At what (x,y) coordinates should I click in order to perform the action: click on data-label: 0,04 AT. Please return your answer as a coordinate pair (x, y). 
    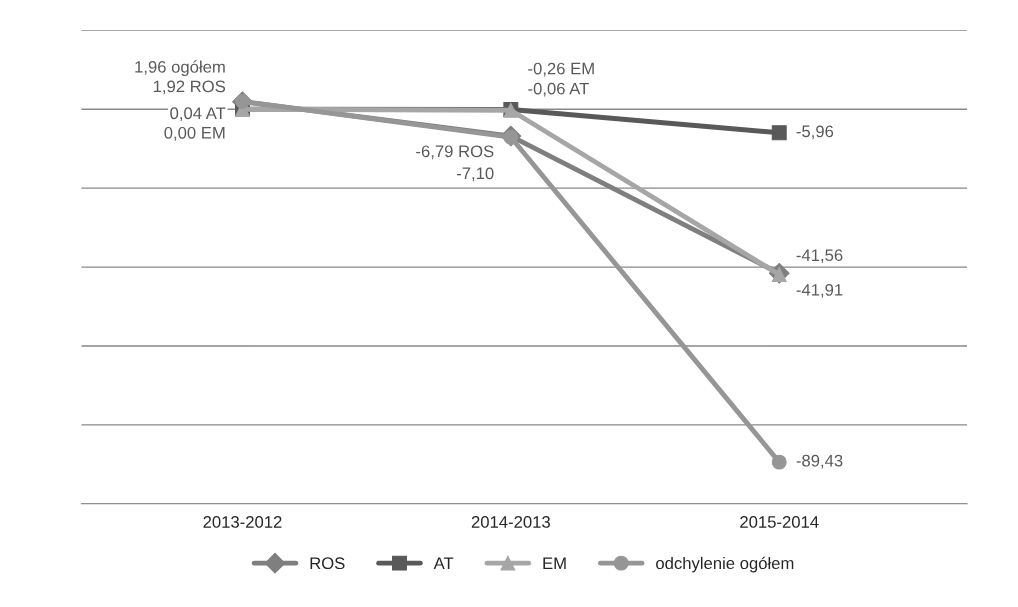
    Looking at the image, I should click on (198, 114).